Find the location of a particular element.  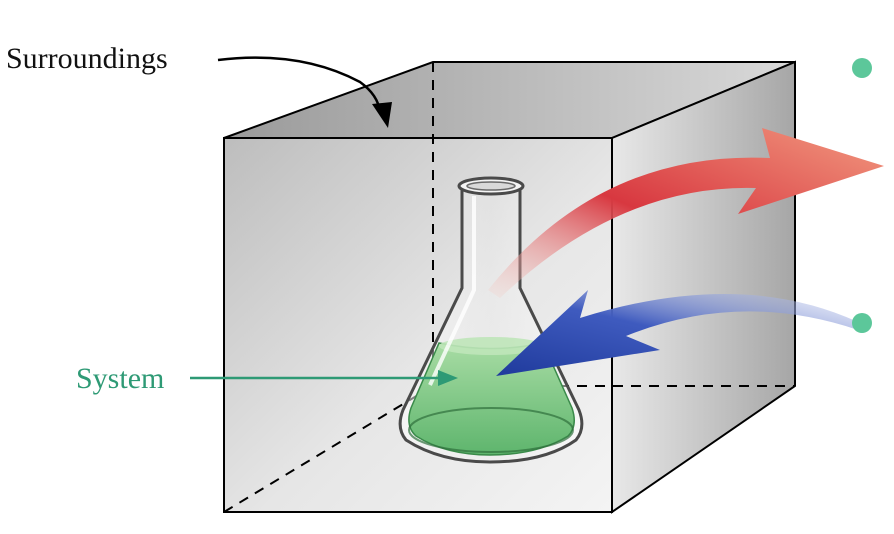

heat-out-arrow is located at coordinates (686, 213).